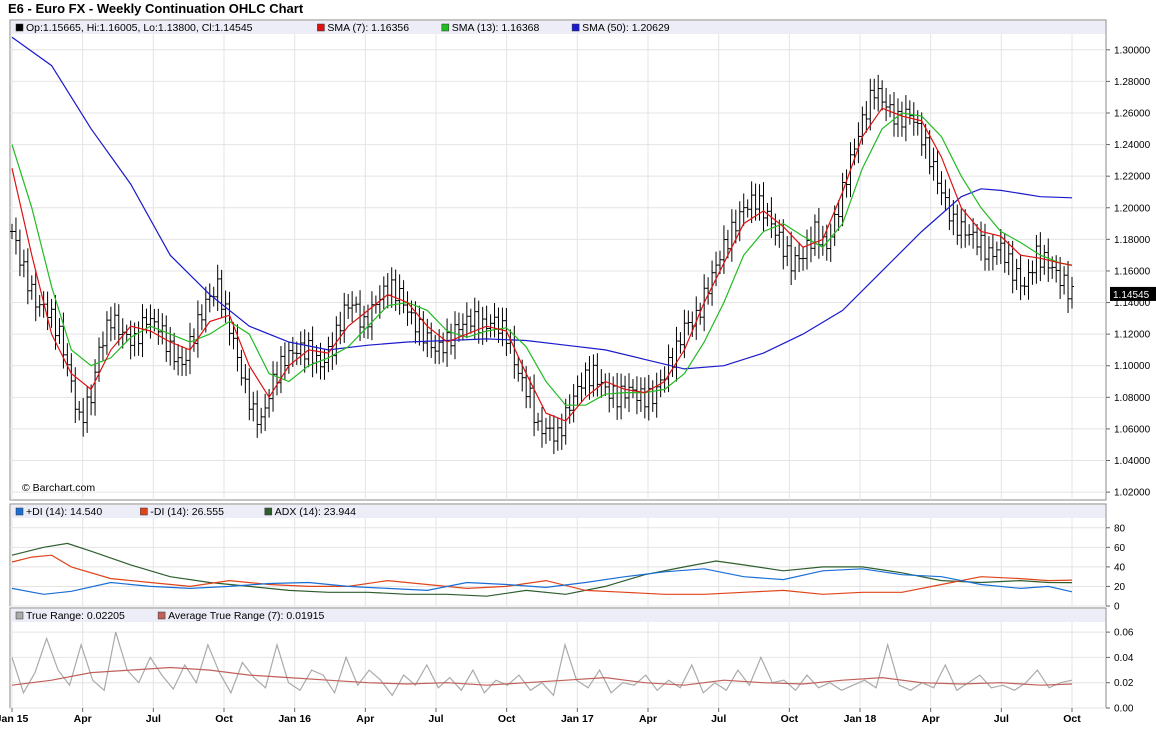 The height and width of the screenshot is (748, 1156). I want to click on legend-bar-dmi, so click(558, 511).